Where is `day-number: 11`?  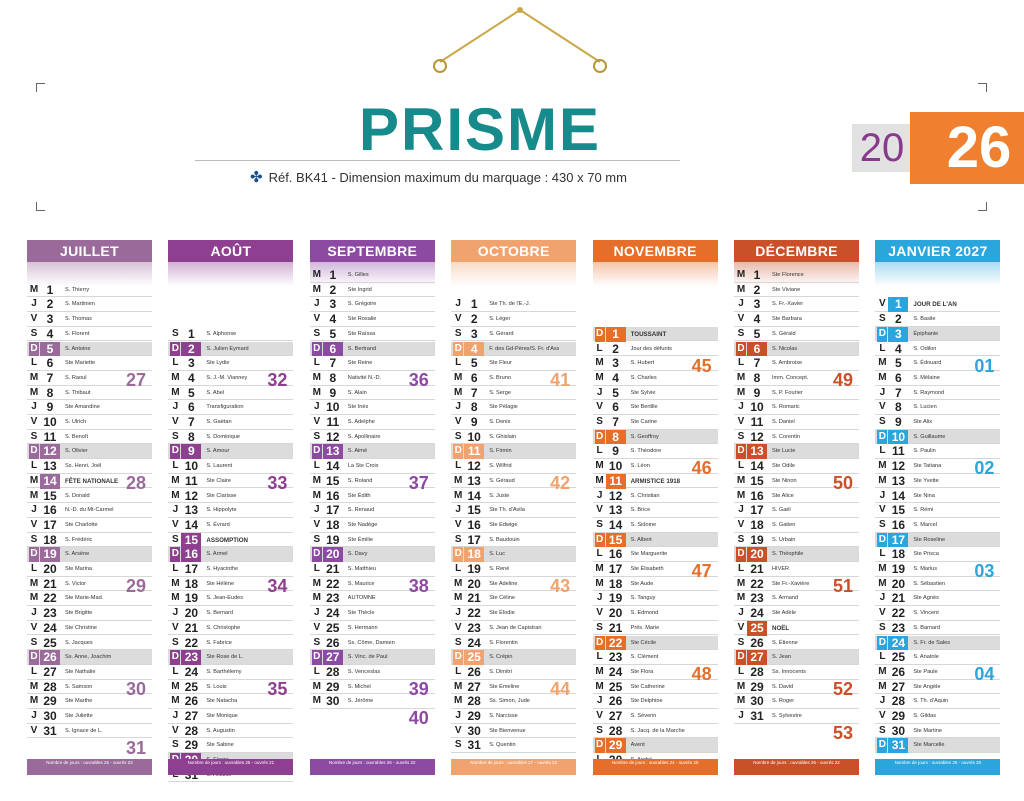 day-number: 11 is located at coordinates (615, 481).